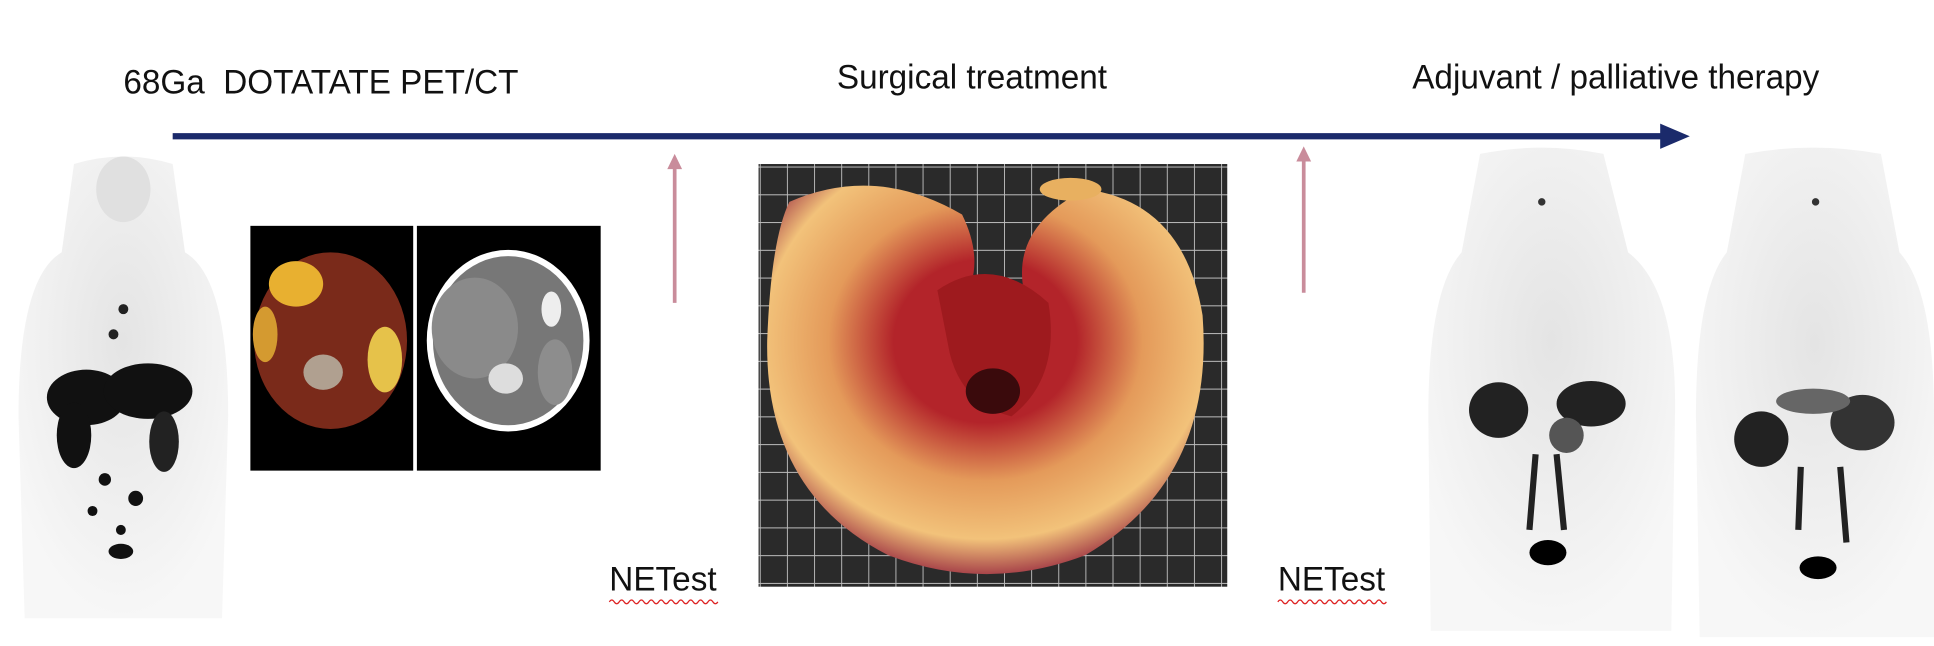 This screenshot has width=1934, height=646. What do you see at coordinates (508, 348) in the screenshot?
I see `ct-image` at bounding box center [508, 348].